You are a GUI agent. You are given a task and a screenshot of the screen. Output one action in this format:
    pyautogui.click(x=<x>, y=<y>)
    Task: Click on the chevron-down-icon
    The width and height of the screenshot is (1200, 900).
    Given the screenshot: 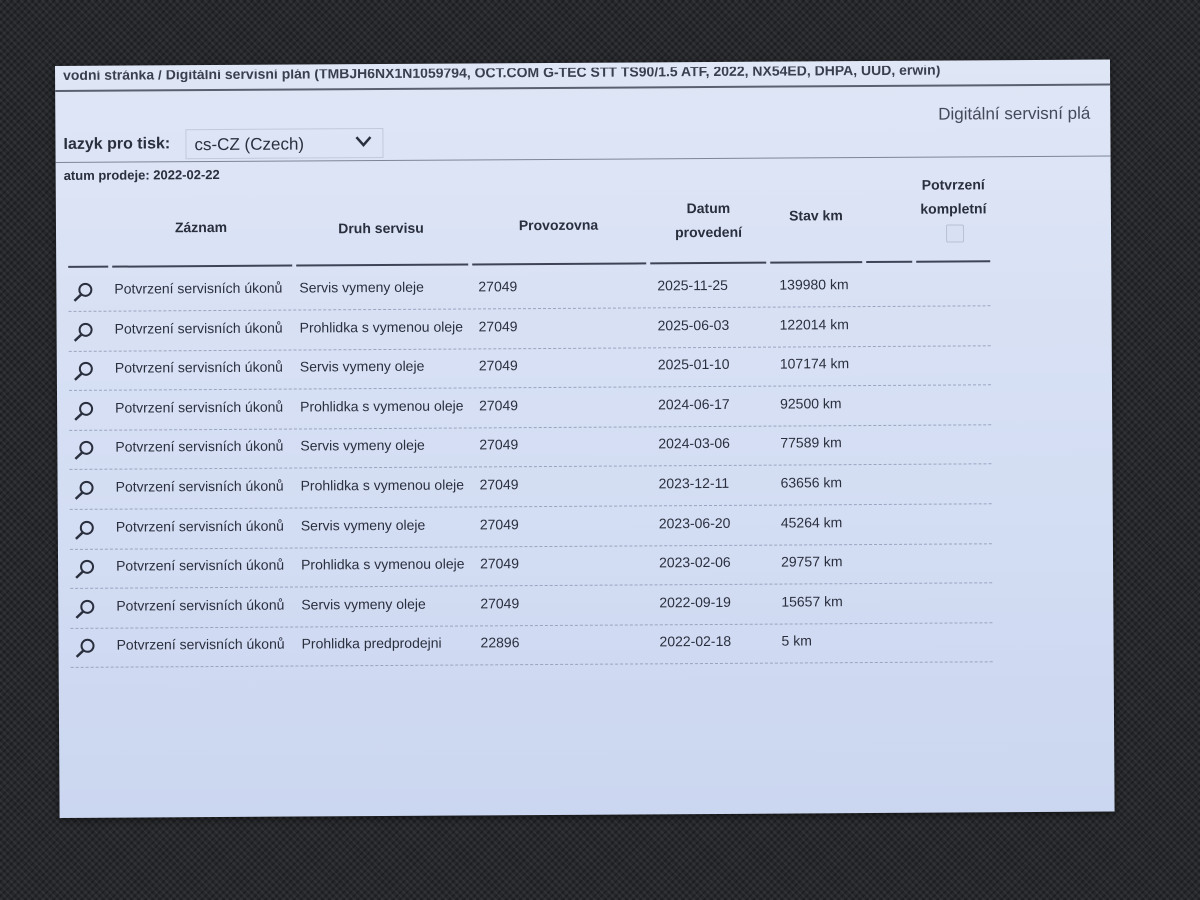 What is the action you would take?
    pyautogui.click(x=363, y=142)
    